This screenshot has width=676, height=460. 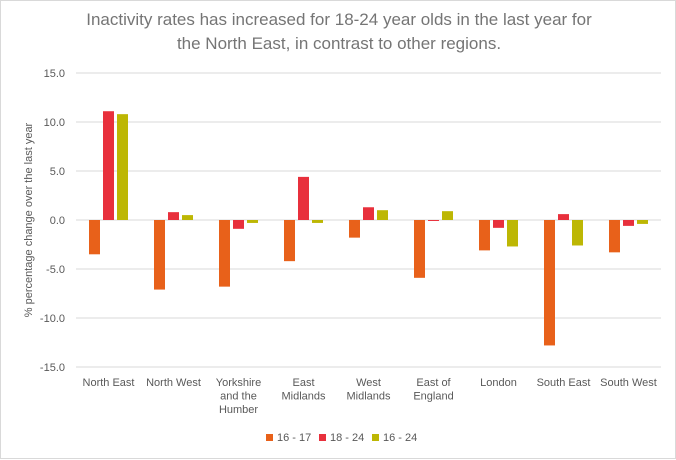 What do you see at coordinates (109, 383) in the screenshot?
I see `x-category-label: North East` at bounding box center [109, 383].